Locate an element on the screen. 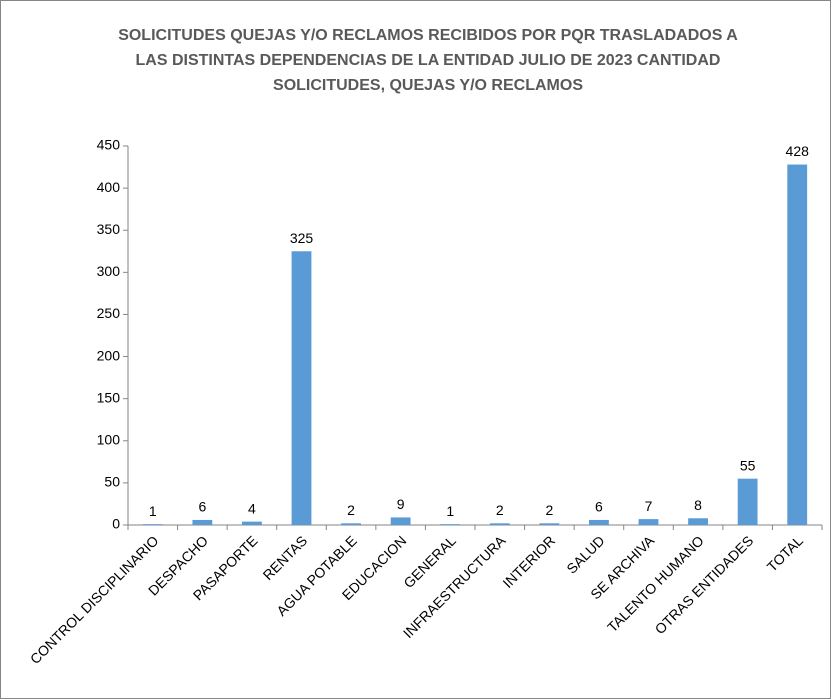  y-tick-label: 200 is located at coordinates (109, 355).